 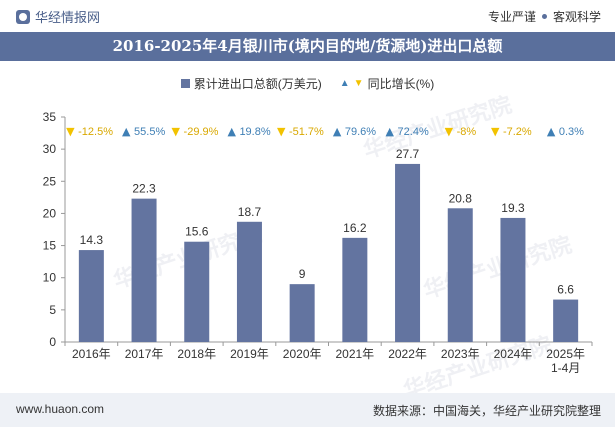 I want to click on chart-title: 2016-2025年4月银川市(境内目的地/货源地)进出口总额, so click(x=307, y=46).